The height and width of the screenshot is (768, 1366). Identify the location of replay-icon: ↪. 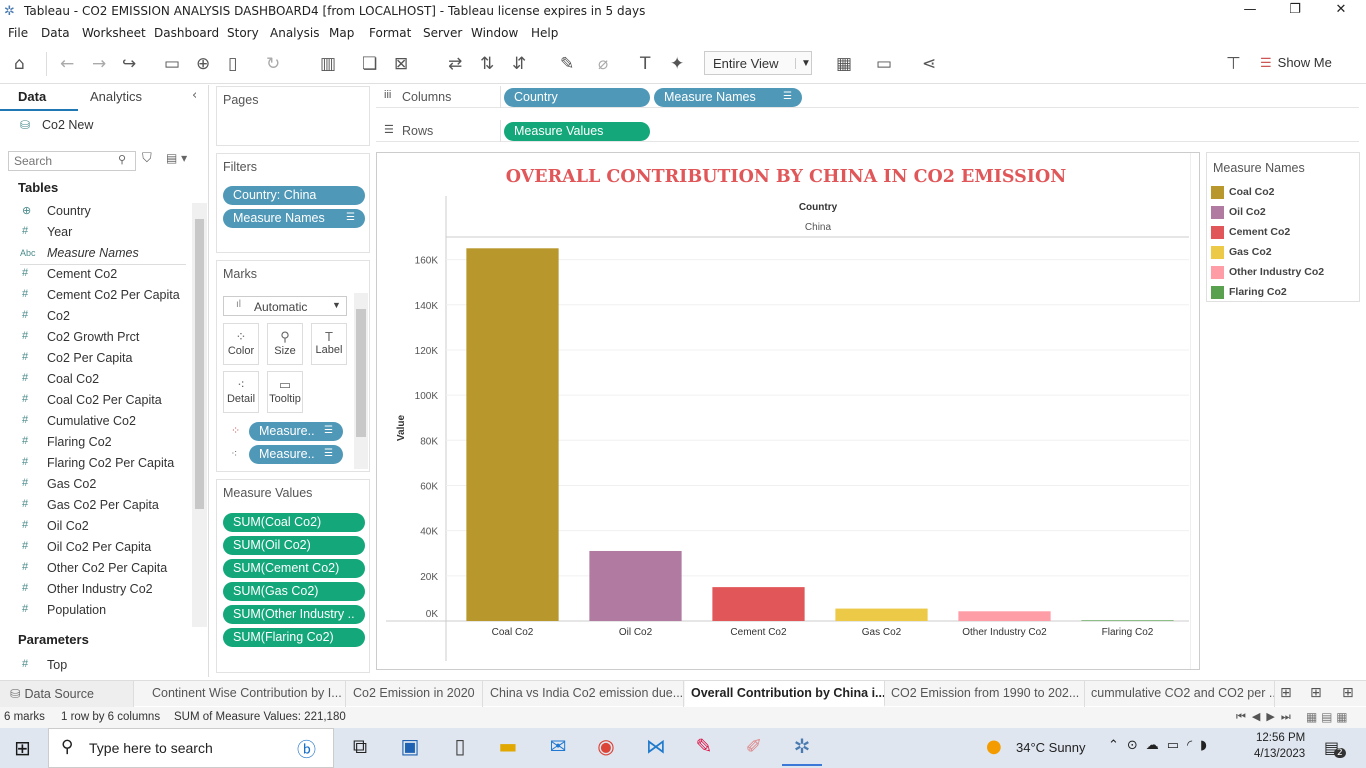
(129, 64).